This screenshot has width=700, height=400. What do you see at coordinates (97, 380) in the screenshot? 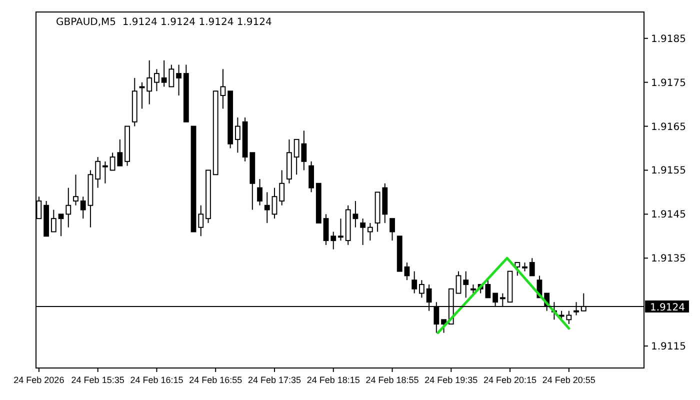
I see `x-tick-label: 24 Feb 15:35` at bounding box center [97, 380].